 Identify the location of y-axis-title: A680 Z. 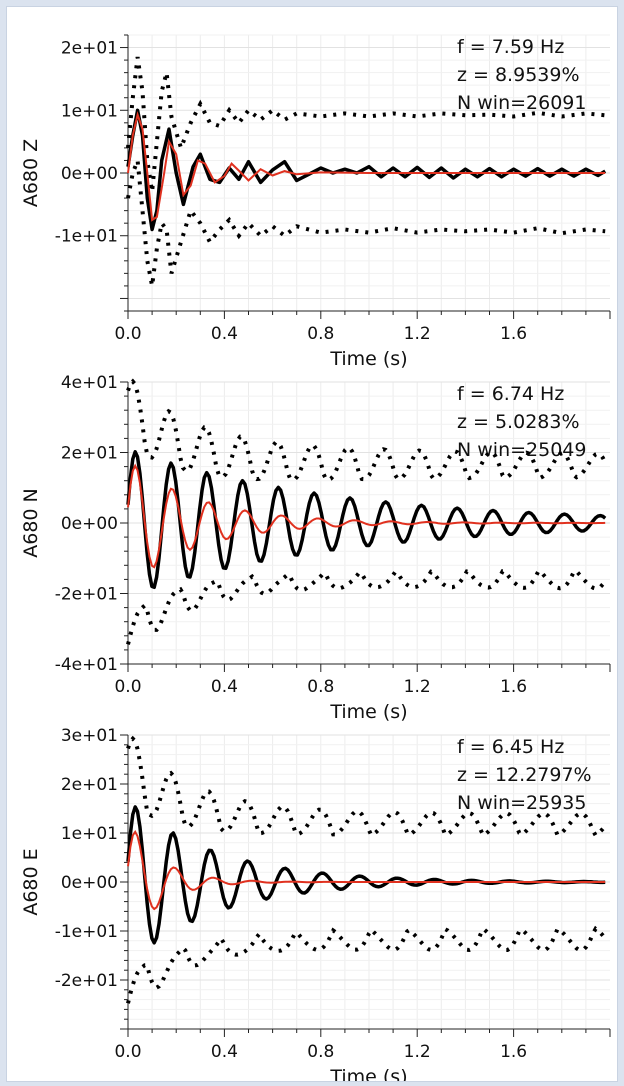
(31, 173).